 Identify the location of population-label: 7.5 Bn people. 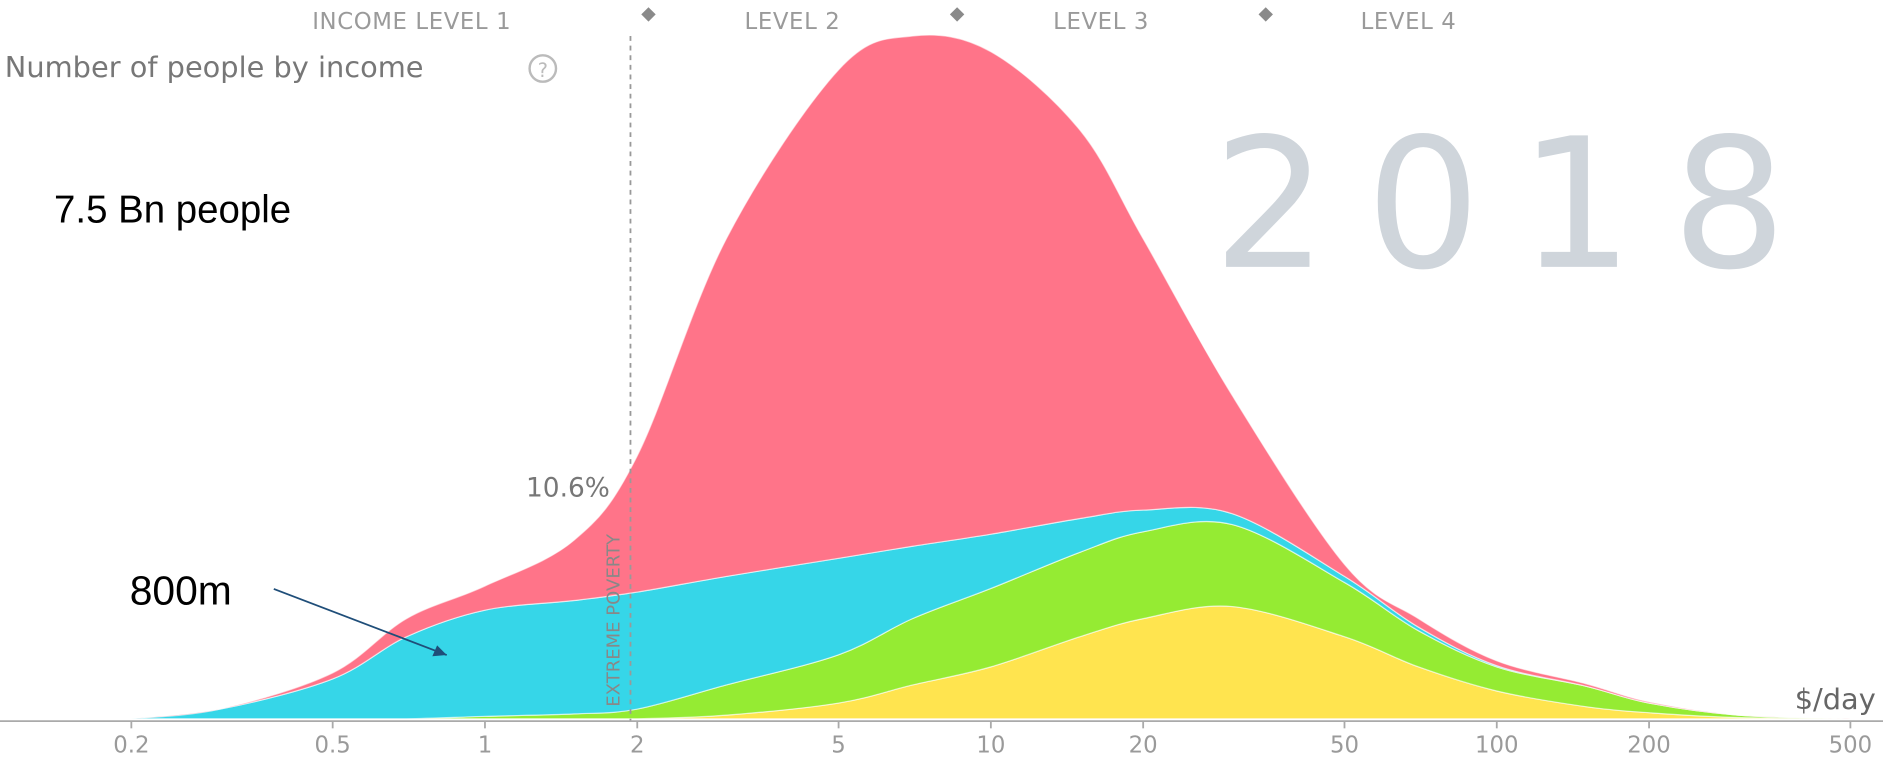
(172, 209).